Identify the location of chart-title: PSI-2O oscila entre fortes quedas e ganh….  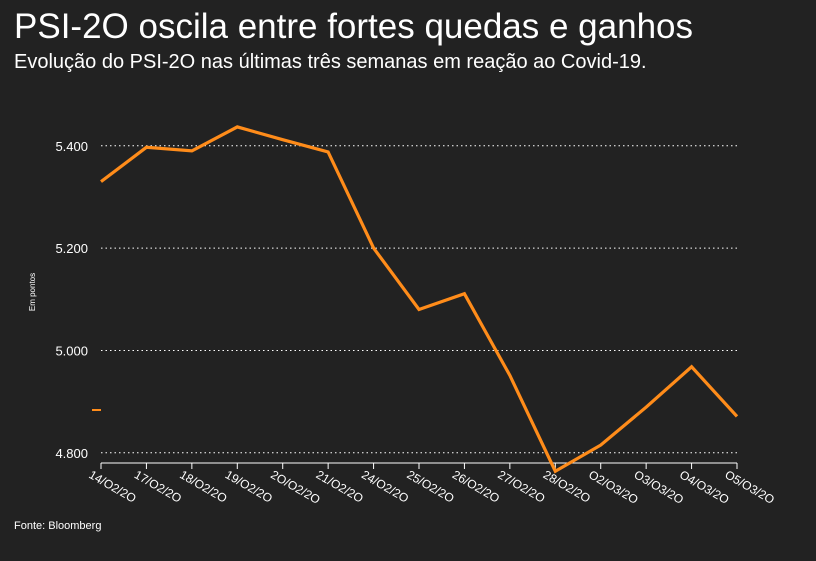
(354, 26).